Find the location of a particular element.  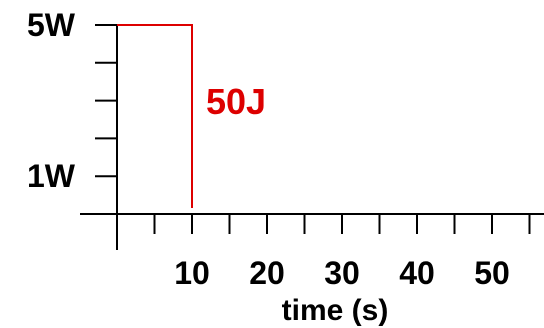

x-tick-label: 40 is located at coordinates (417, 273).